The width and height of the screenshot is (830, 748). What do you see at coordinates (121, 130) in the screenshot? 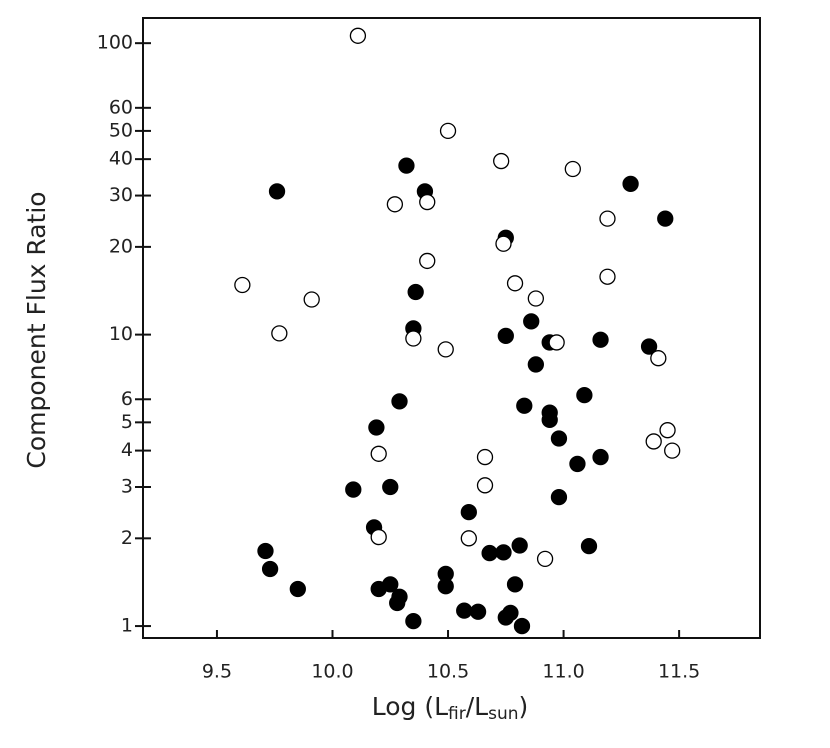
I see `y-tick-label: 50` at bounding box center [121, 130].